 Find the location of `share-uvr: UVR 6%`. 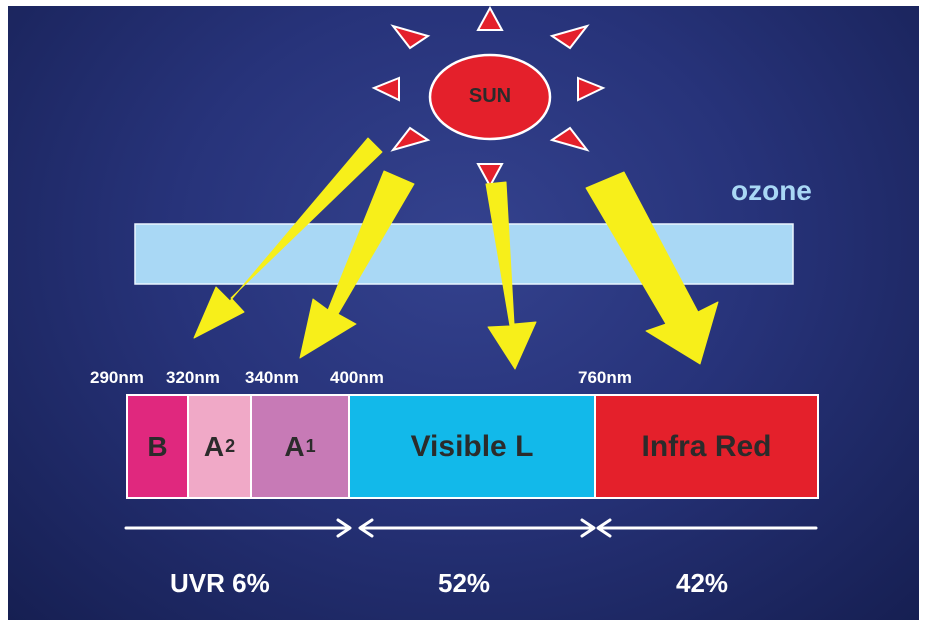

share-uvr: UVR 6% is located at coordinates (220, 583).